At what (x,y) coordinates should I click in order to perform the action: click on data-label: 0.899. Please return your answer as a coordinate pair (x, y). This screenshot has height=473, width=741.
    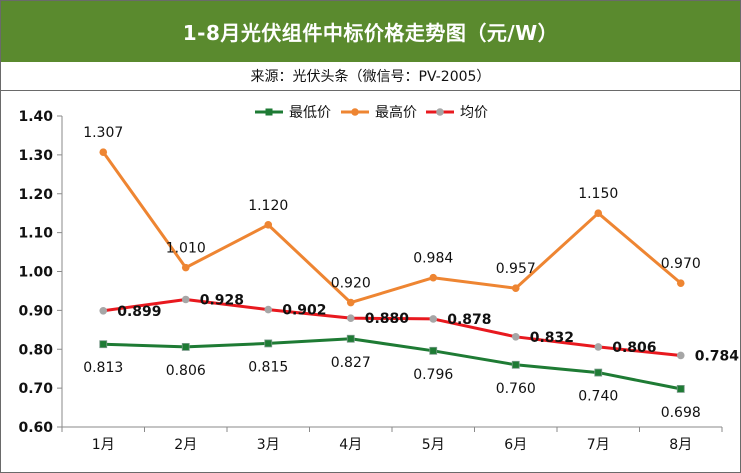
    Looking at the image, I should click on (139, 312).